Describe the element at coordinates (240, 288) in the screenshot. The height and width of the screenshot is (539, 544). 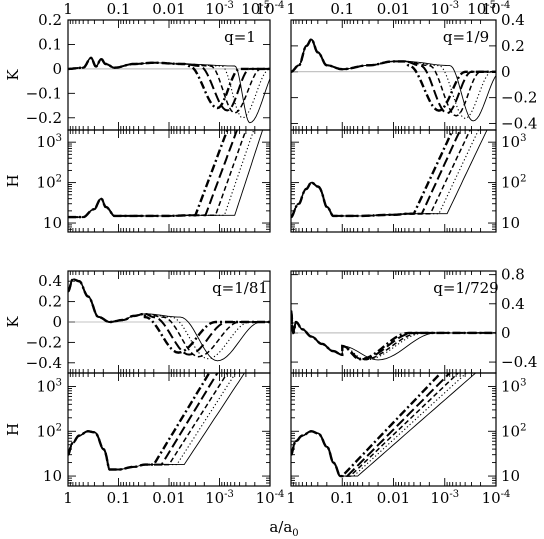
I see `panel-q-label: q=1/81` at that location.